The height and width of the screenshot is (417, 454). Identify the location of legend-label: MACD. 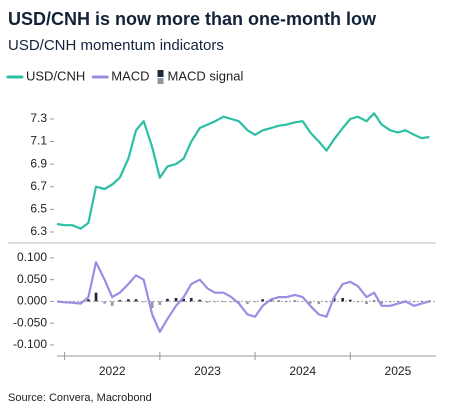
(130, 75).